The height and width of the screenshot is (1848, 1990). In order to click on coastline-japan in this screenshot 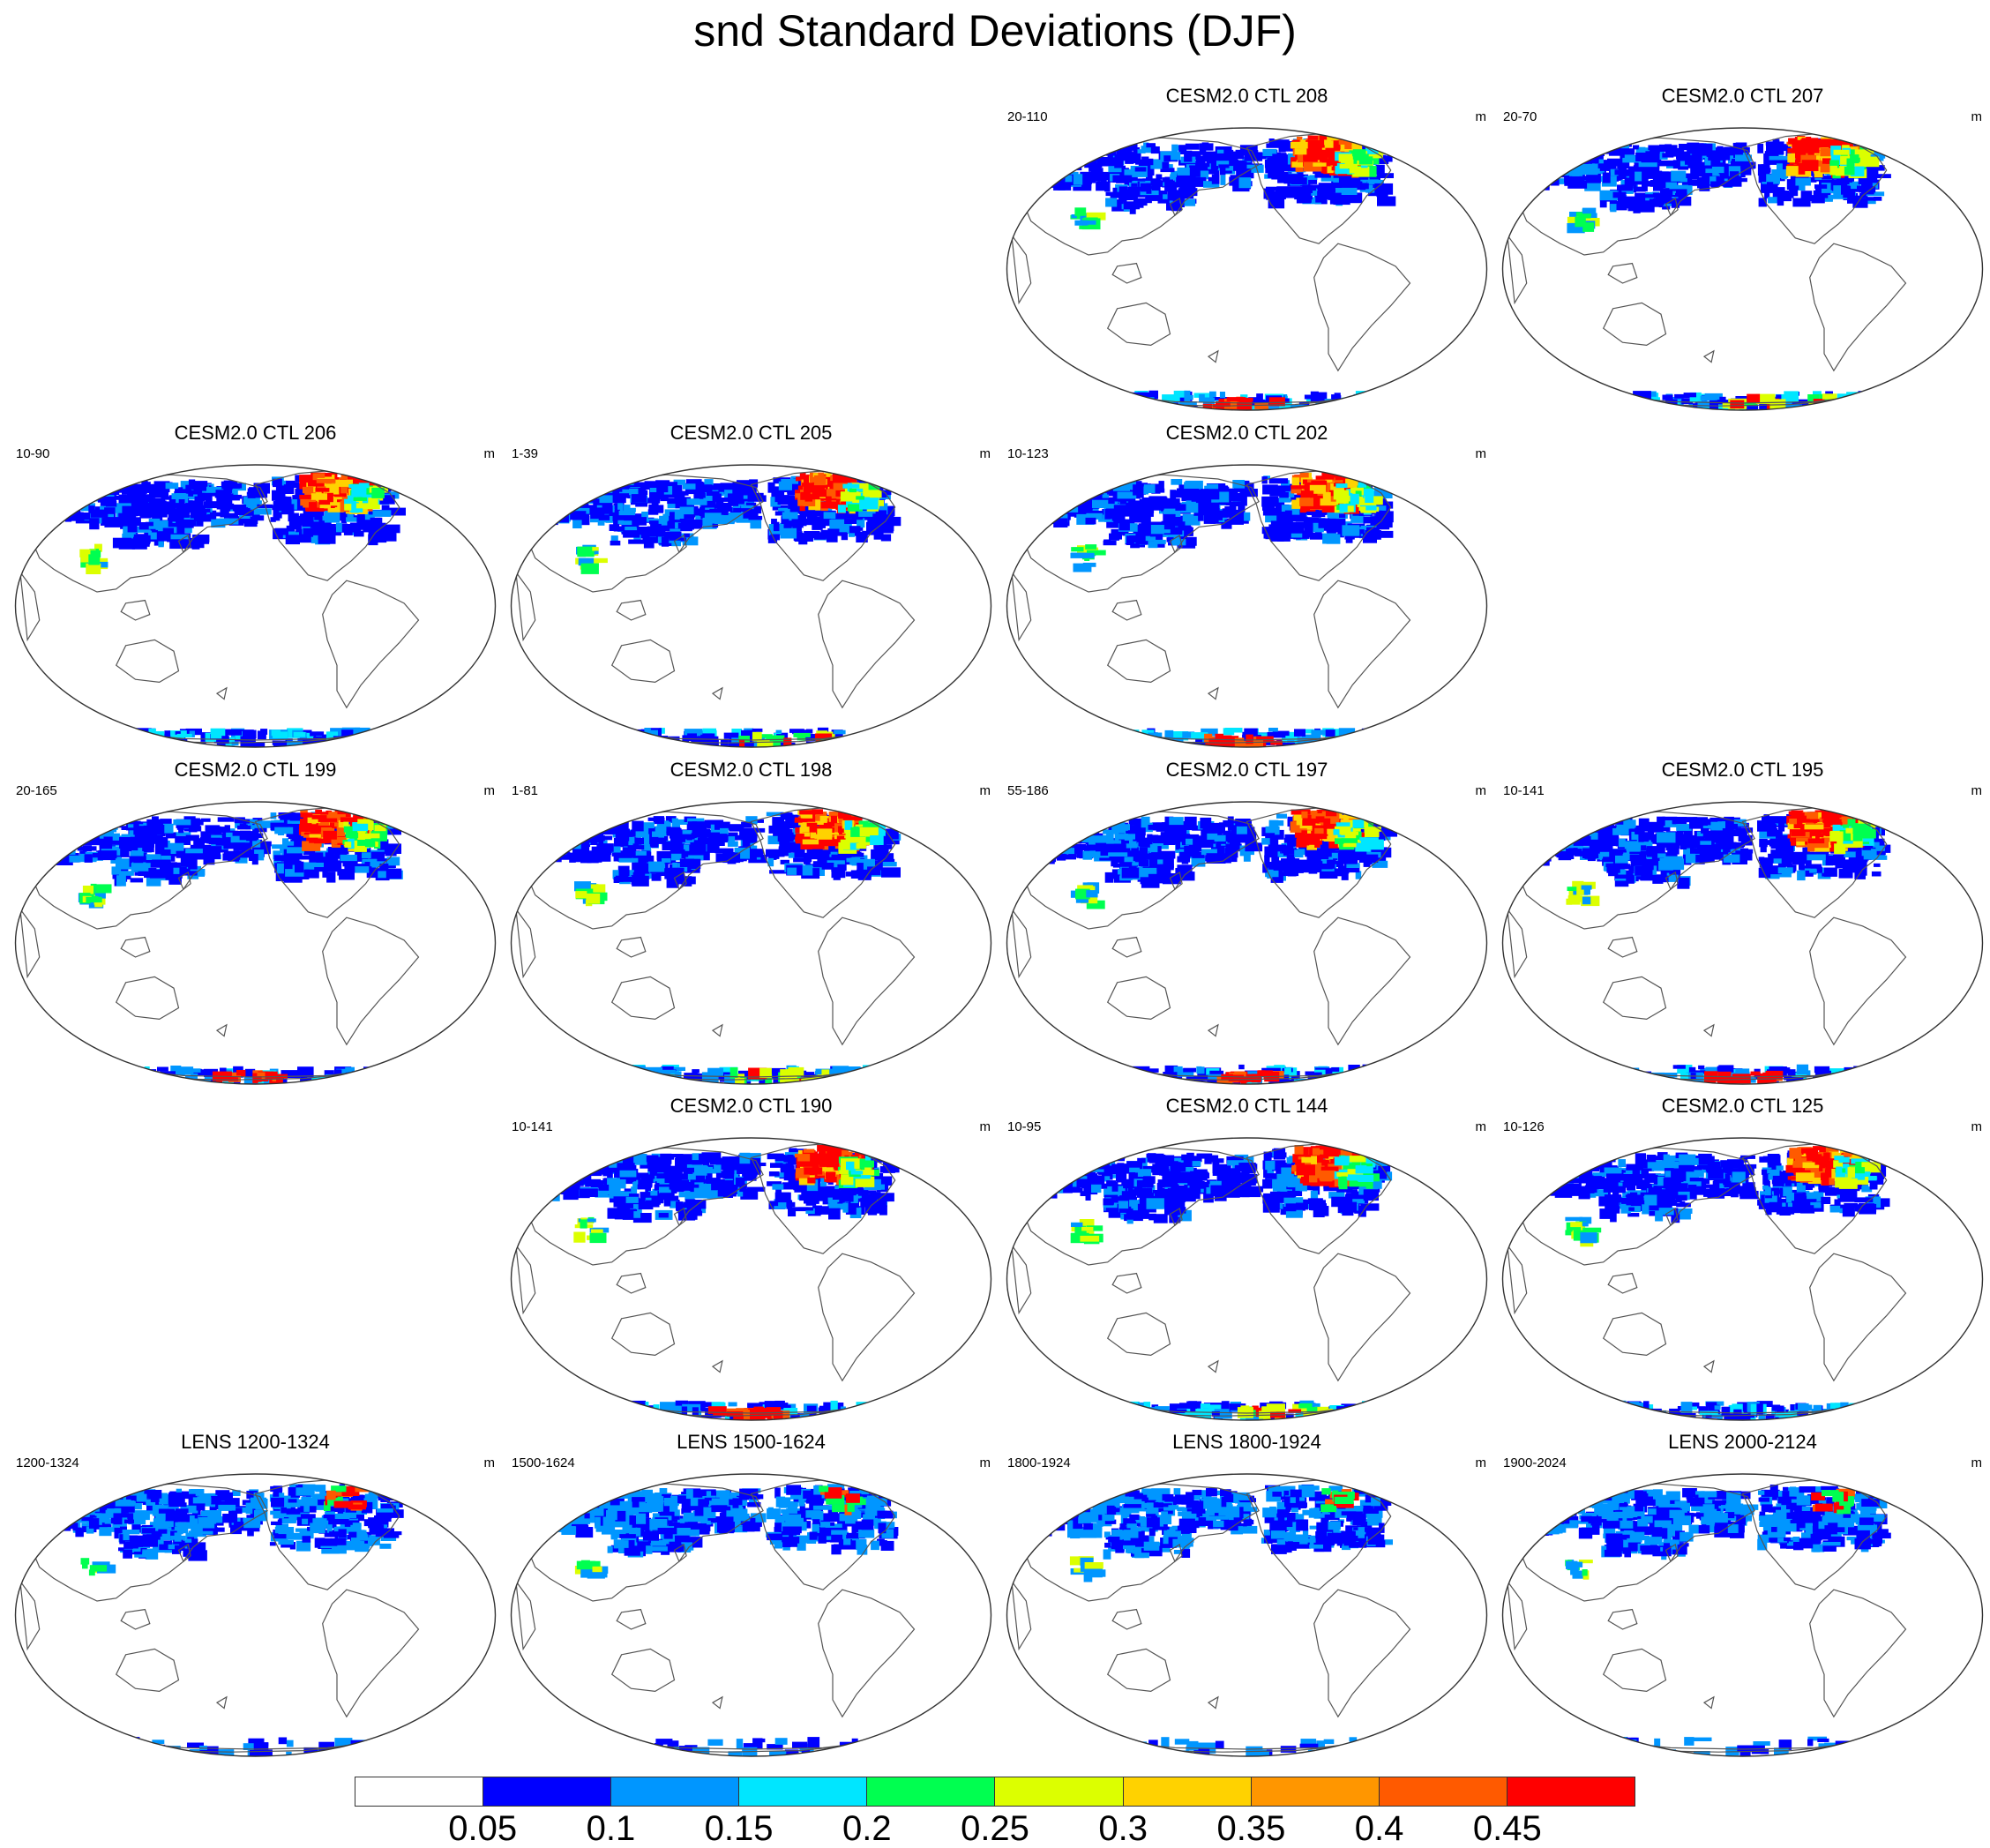, I will do `click(1672, 207)`.